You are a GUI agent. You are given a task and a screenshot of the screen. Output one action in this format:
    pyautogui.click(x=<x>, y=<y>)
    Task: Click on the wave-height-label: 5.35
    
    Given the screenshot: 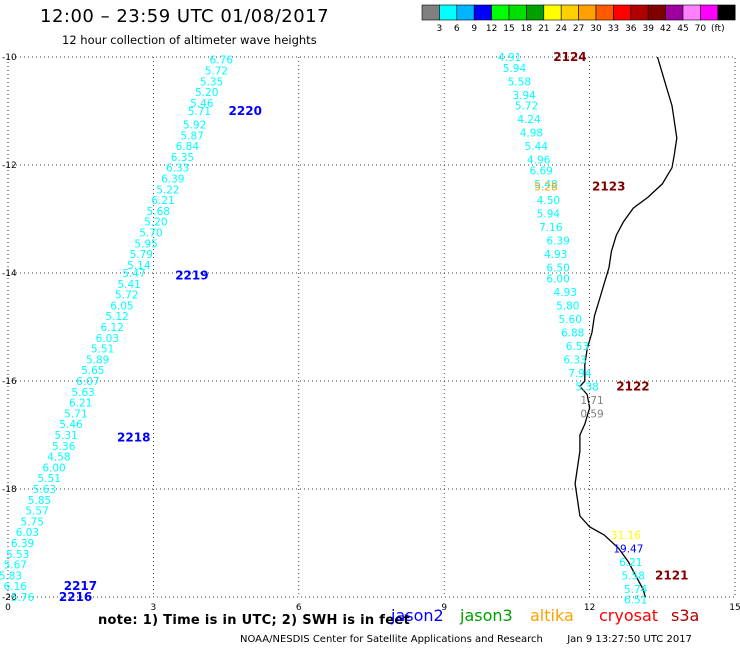 What is the action you would take?
    pyautogui.click(x=211, y=82)
    